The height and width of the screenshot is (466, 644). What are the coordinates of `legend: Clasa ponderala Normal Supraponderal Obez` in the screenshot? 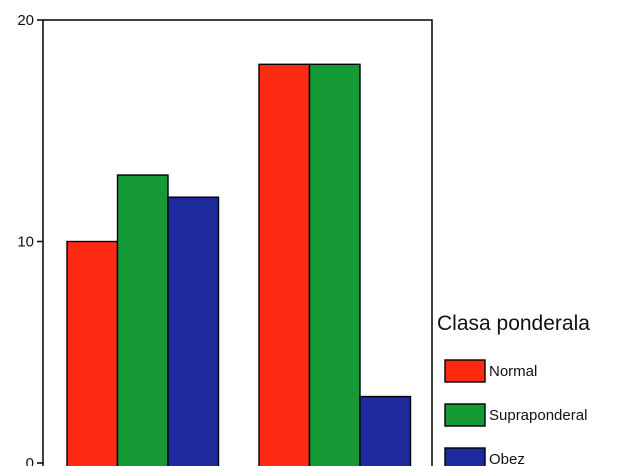 It's located at (513, 389).